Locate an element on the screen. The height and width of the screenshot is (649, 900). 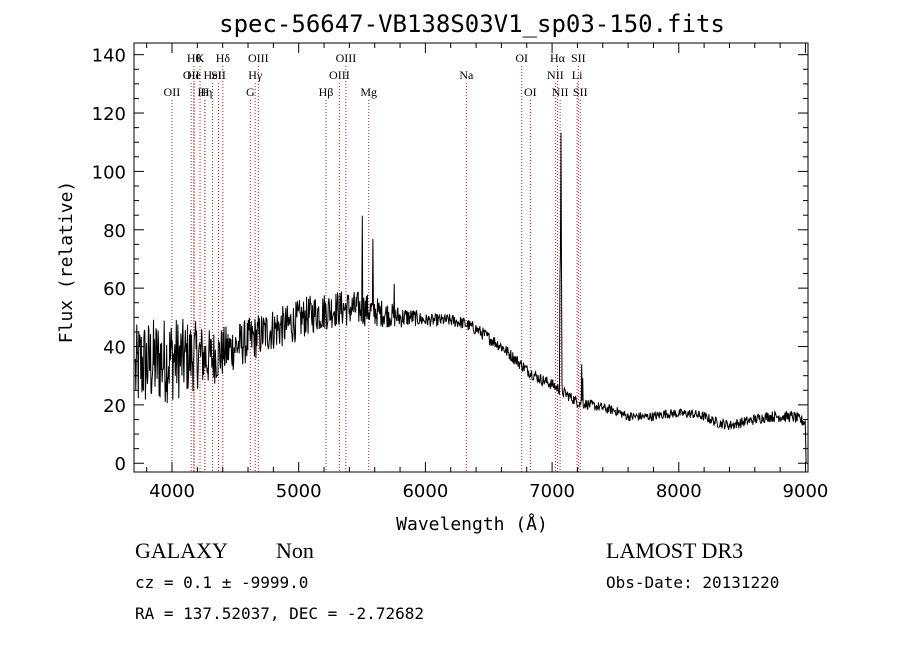
y-tick-label: 80 is located at coordinates (114, 231).